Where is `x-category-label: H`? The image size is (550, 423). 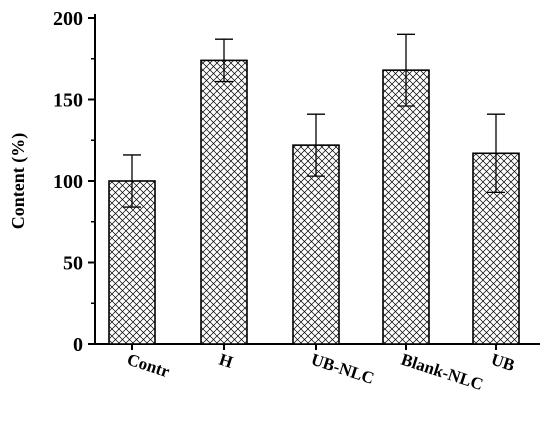 x-category-label: H is located at coordinates (226, 361).